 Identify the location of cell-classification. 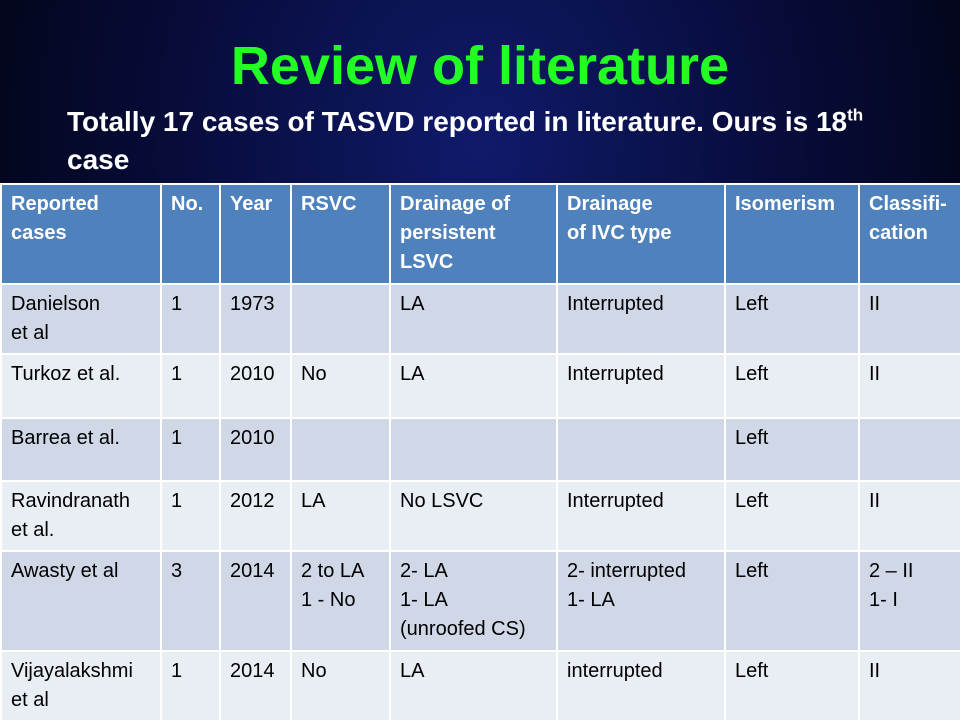
(909, 449).